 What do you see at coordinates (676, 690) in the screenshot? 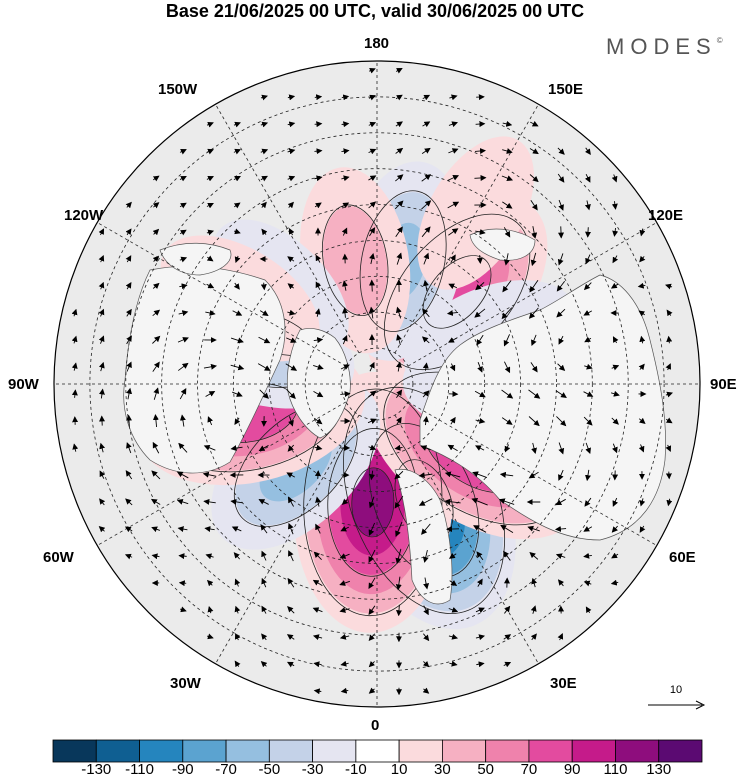
I see `reference-vector-label: 10` at bounding box center [676, 690].